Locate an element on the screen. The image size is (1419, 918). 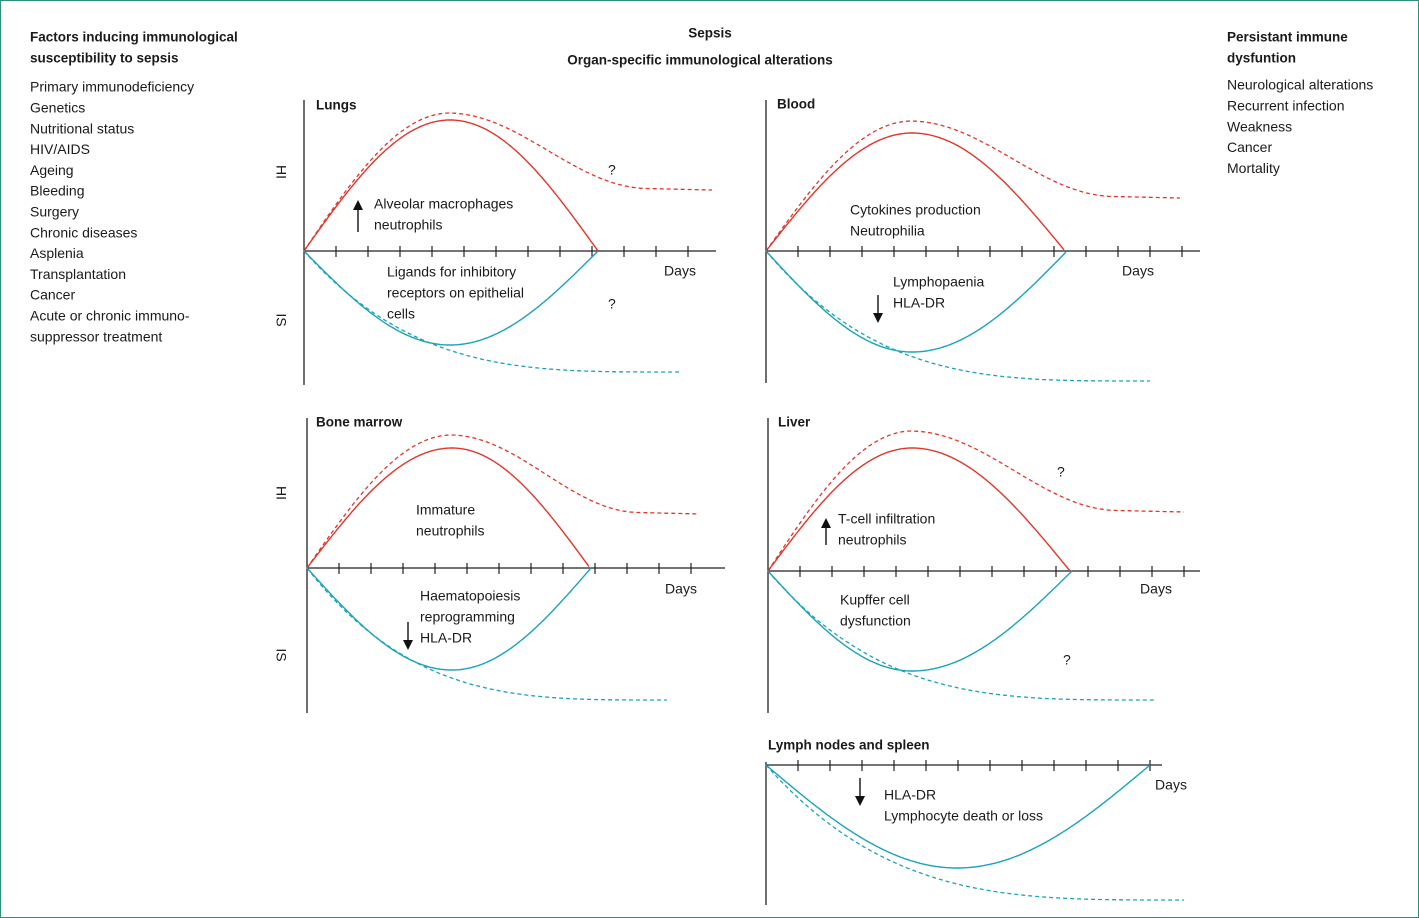
right-item: Neurological alterations is located at coordinates (1300, 85).